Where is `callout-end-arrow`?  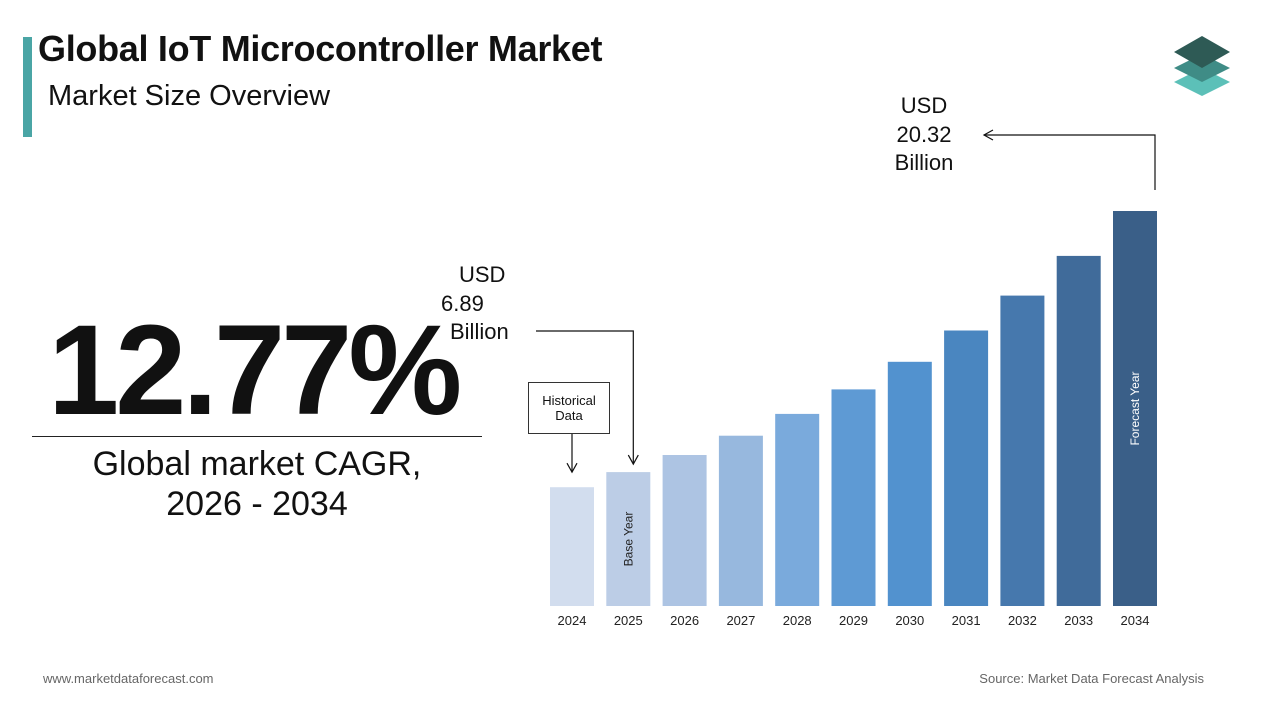
callout-end-arrow is located at coordinates (1069, 159).